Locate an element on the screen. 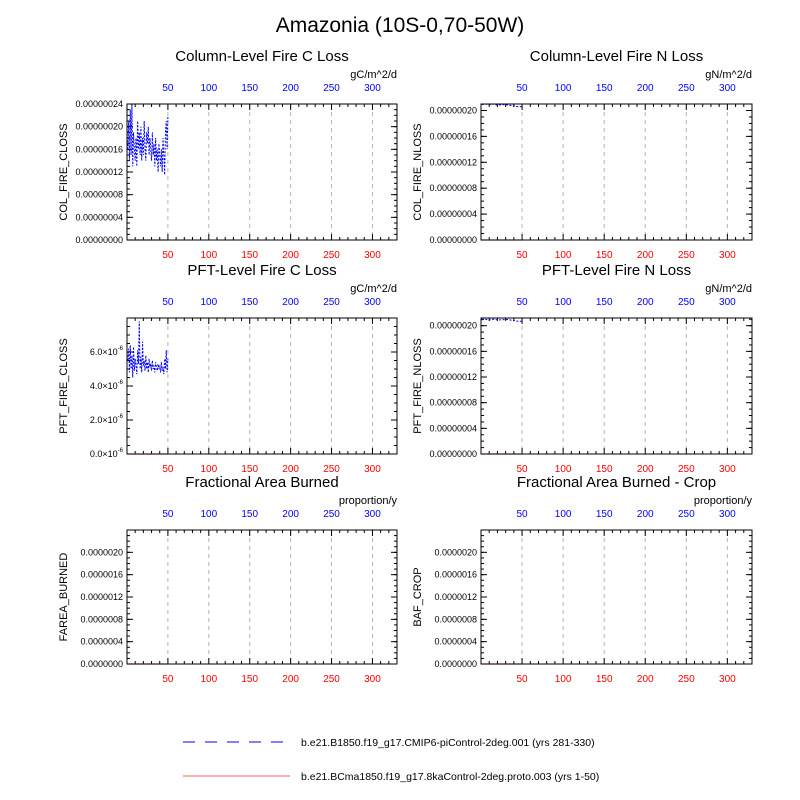  y-tick-label: 0.0×10⁻⁶ is located at coordinates (107, 453).